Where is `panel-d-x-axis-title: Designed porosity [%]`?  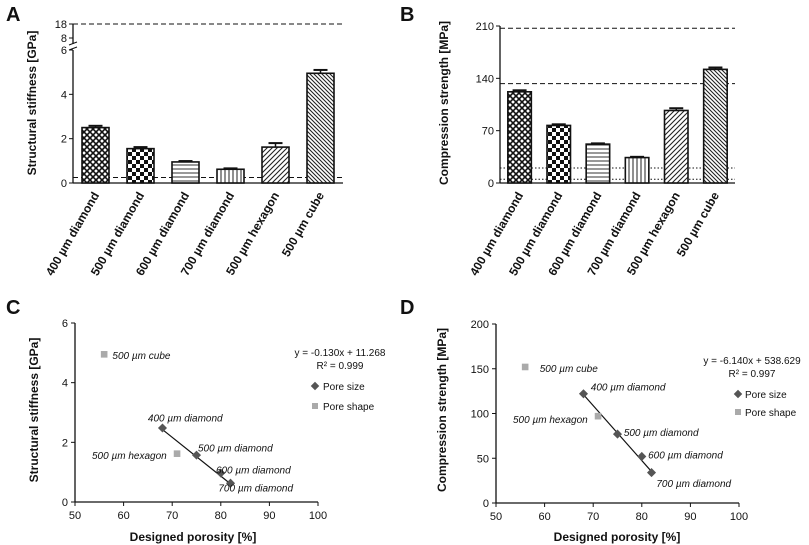
panel-d-x-axis-title: Designed porosity [%] is located at coordinates (617, 537).